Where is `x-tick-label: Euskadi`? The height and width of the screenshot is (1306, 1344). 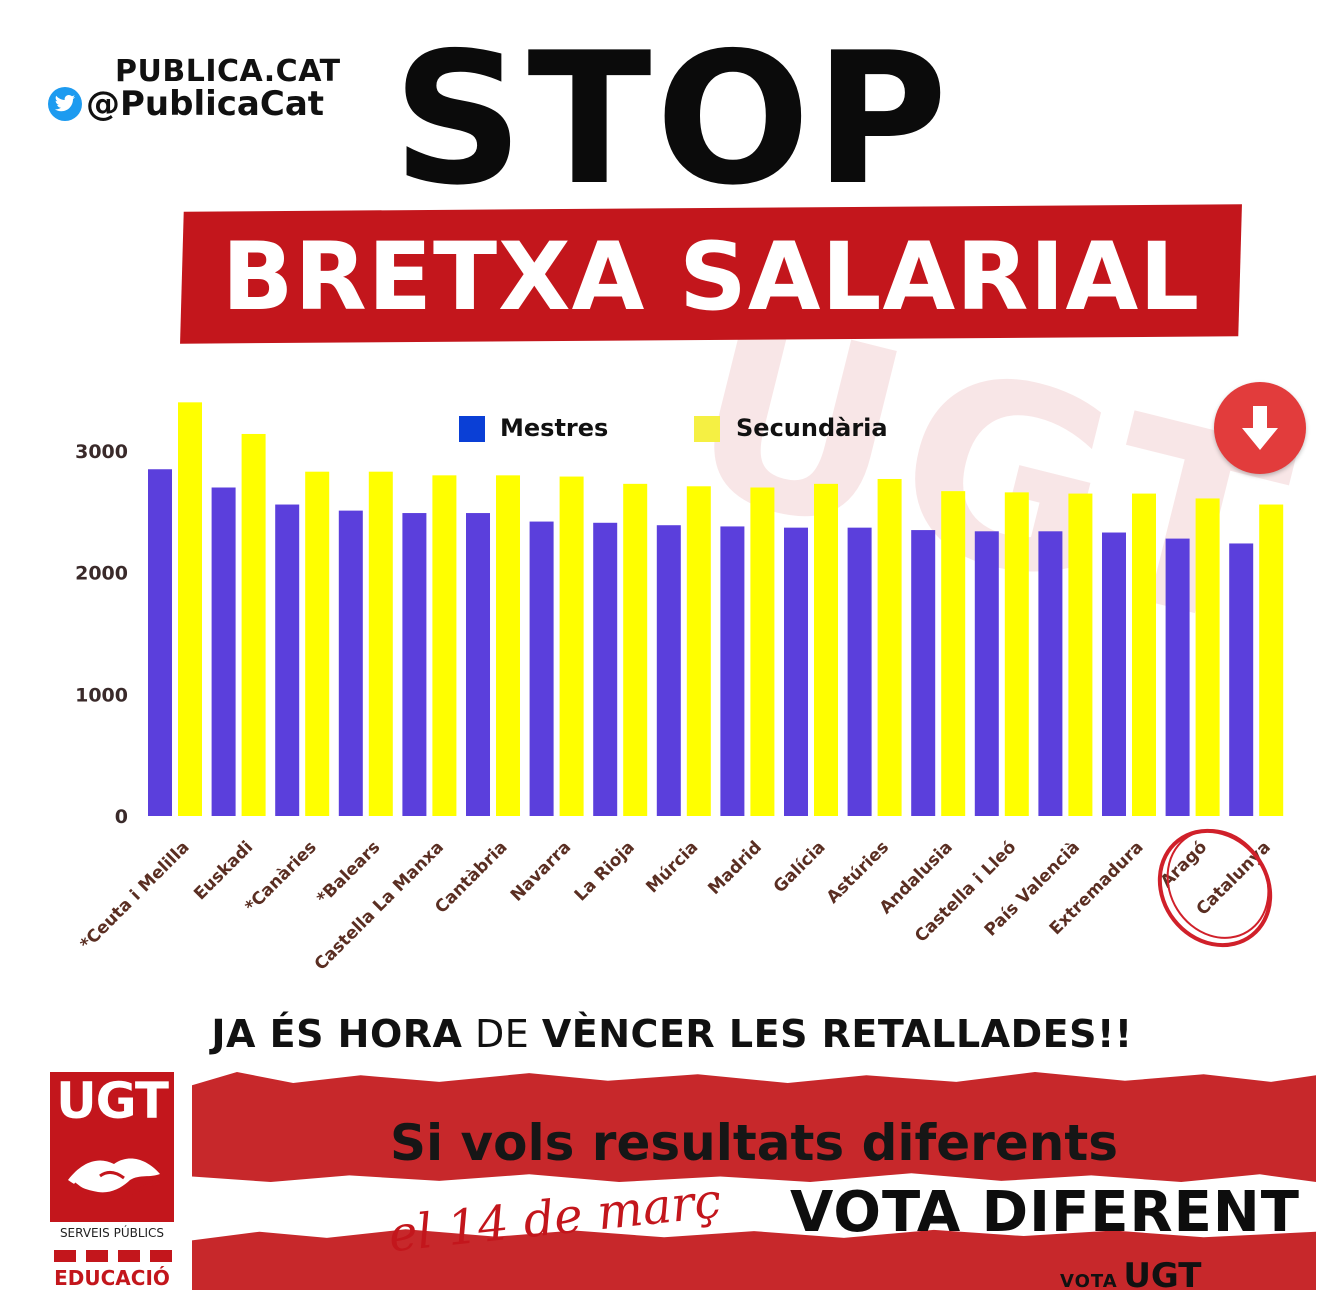
x-tick-label: Euskadi is located at coordinates (223, 870).